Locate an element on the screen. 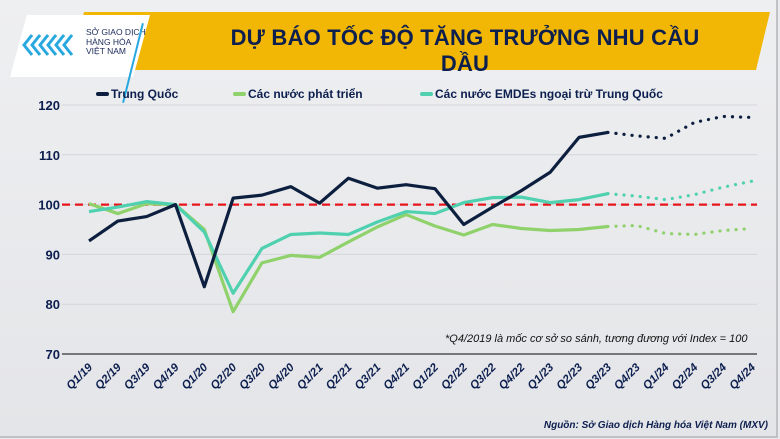 This screenshot has height=439, width=780. x-tick-label: Q3/21 is located at coordinates (368, 377).